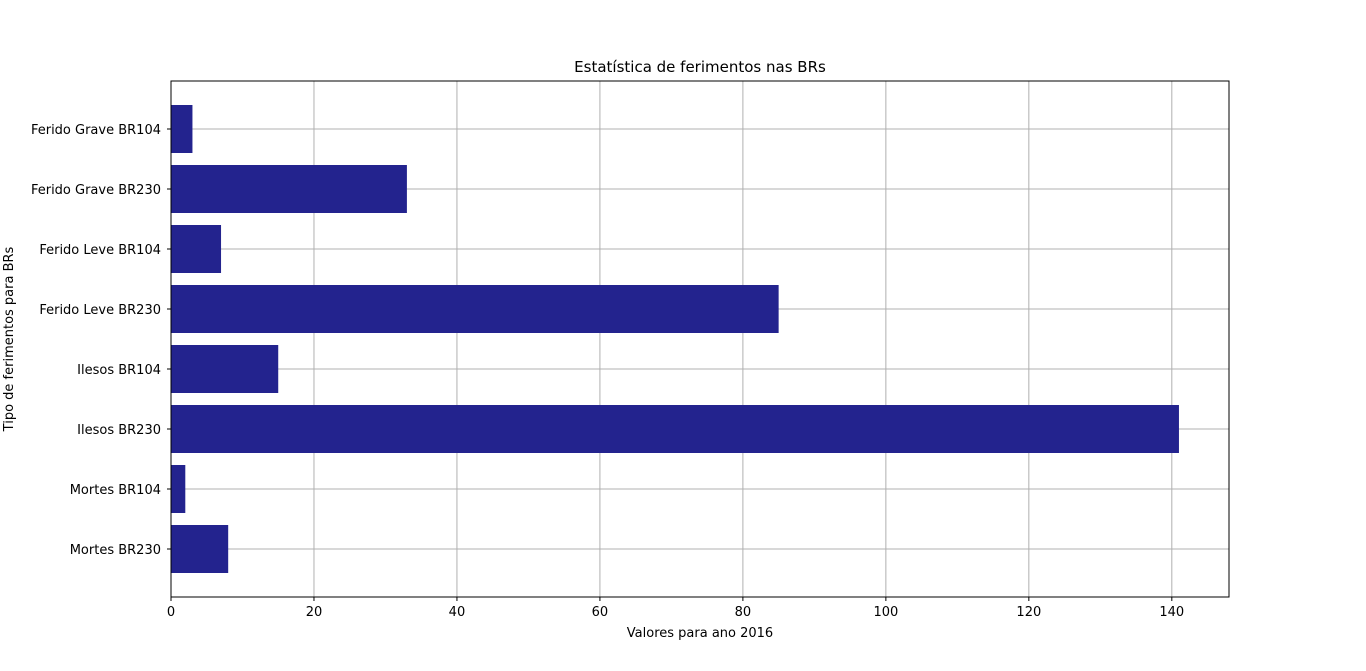 The width and height of the screenshot is (1366, 671). I want to click on x-tick-label: 0, so click(171, 612).